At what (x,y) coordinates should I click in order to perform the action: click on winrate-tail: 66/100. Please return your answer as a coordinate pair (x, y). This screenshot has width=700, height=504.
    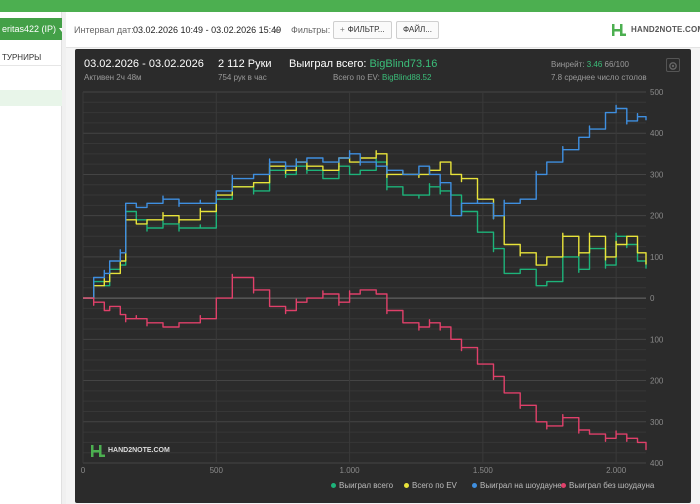
    Looking at the image, I should click on (616, 64).